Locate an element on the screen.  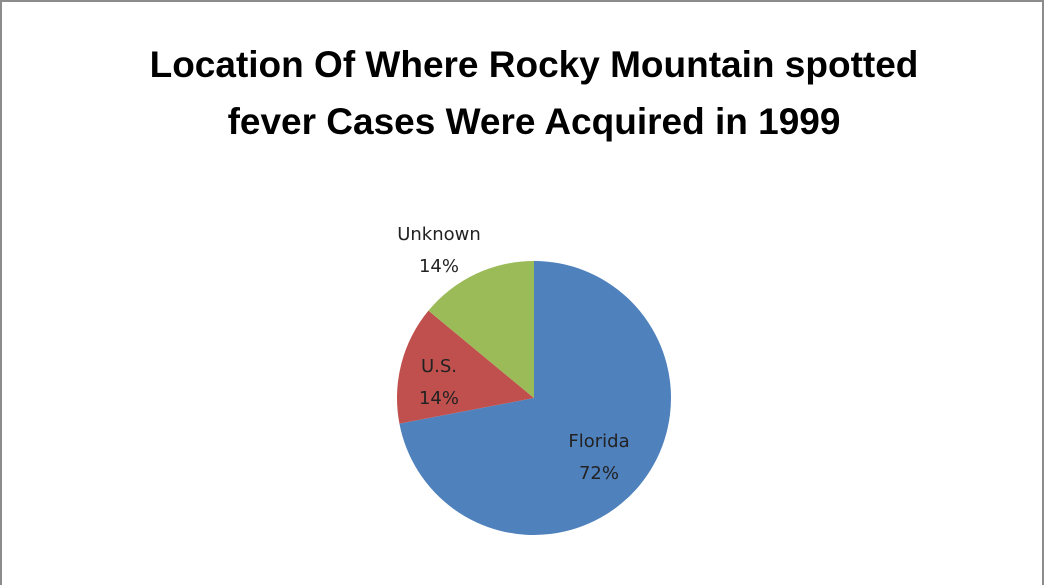
slice-value-label: 72% is located at coordinates (599, 473).